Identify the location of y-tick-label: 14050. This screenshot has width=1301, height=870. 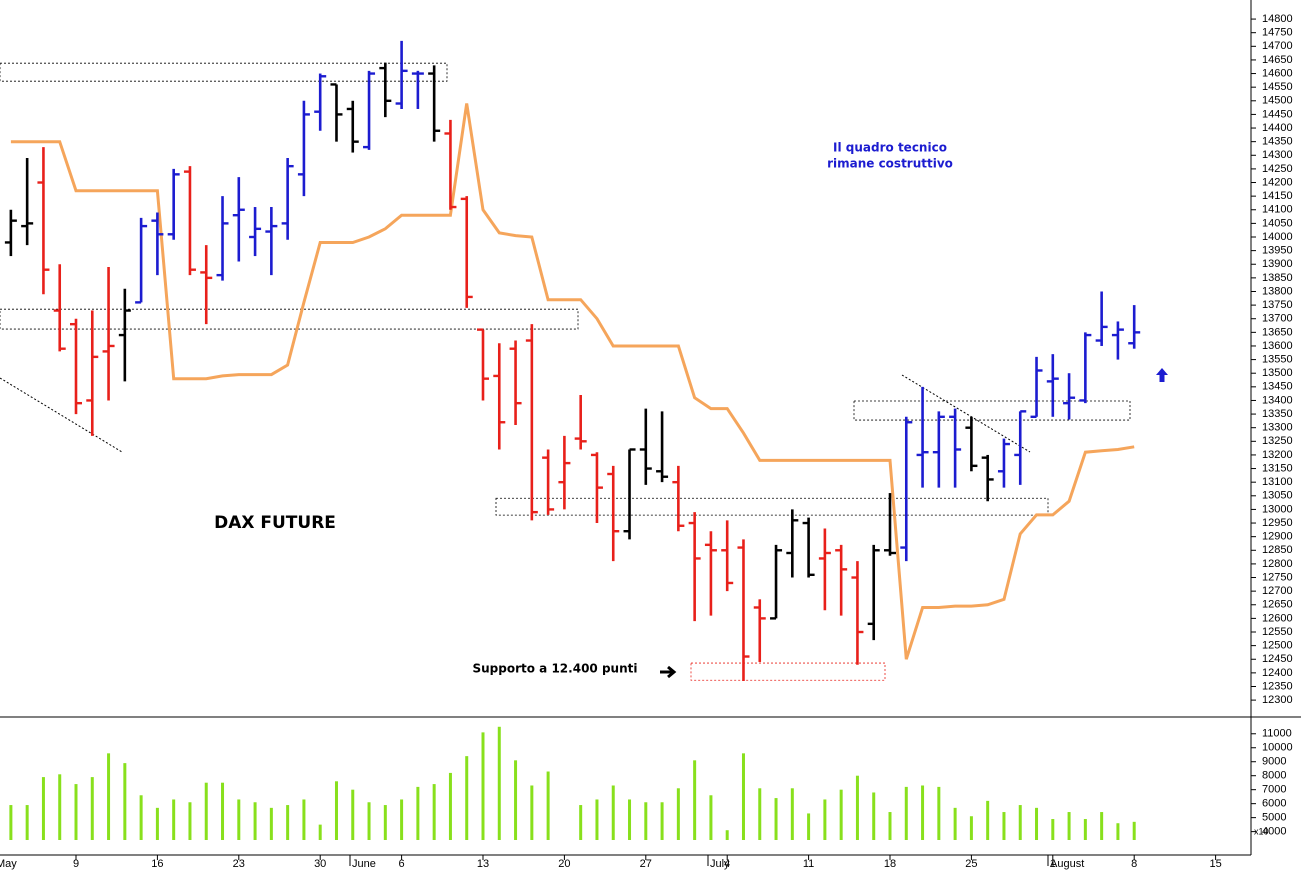
(1277, 223).